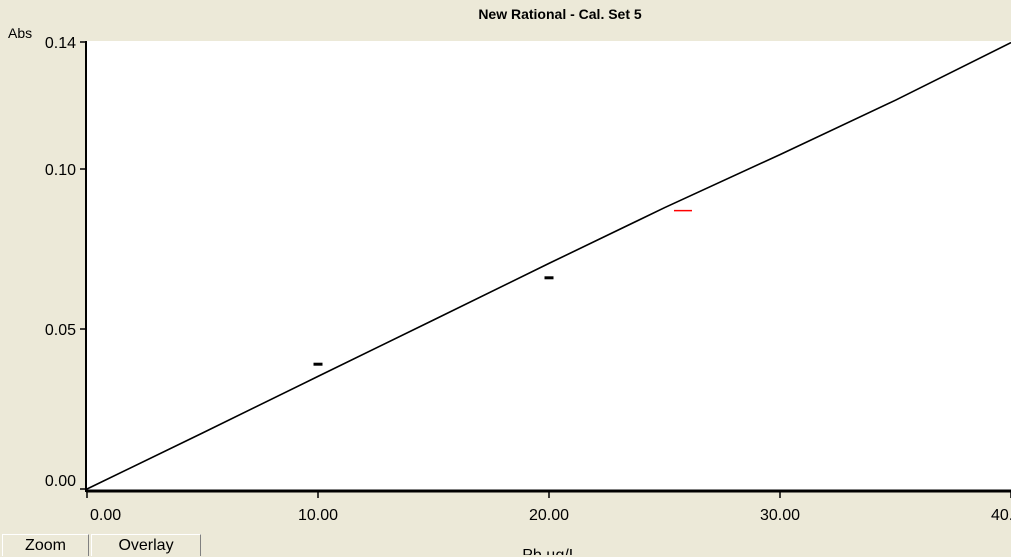 The height and width of the screenshot is (557, 1011). I want to click on x-tick-label: 30.00, so click(780, 515).